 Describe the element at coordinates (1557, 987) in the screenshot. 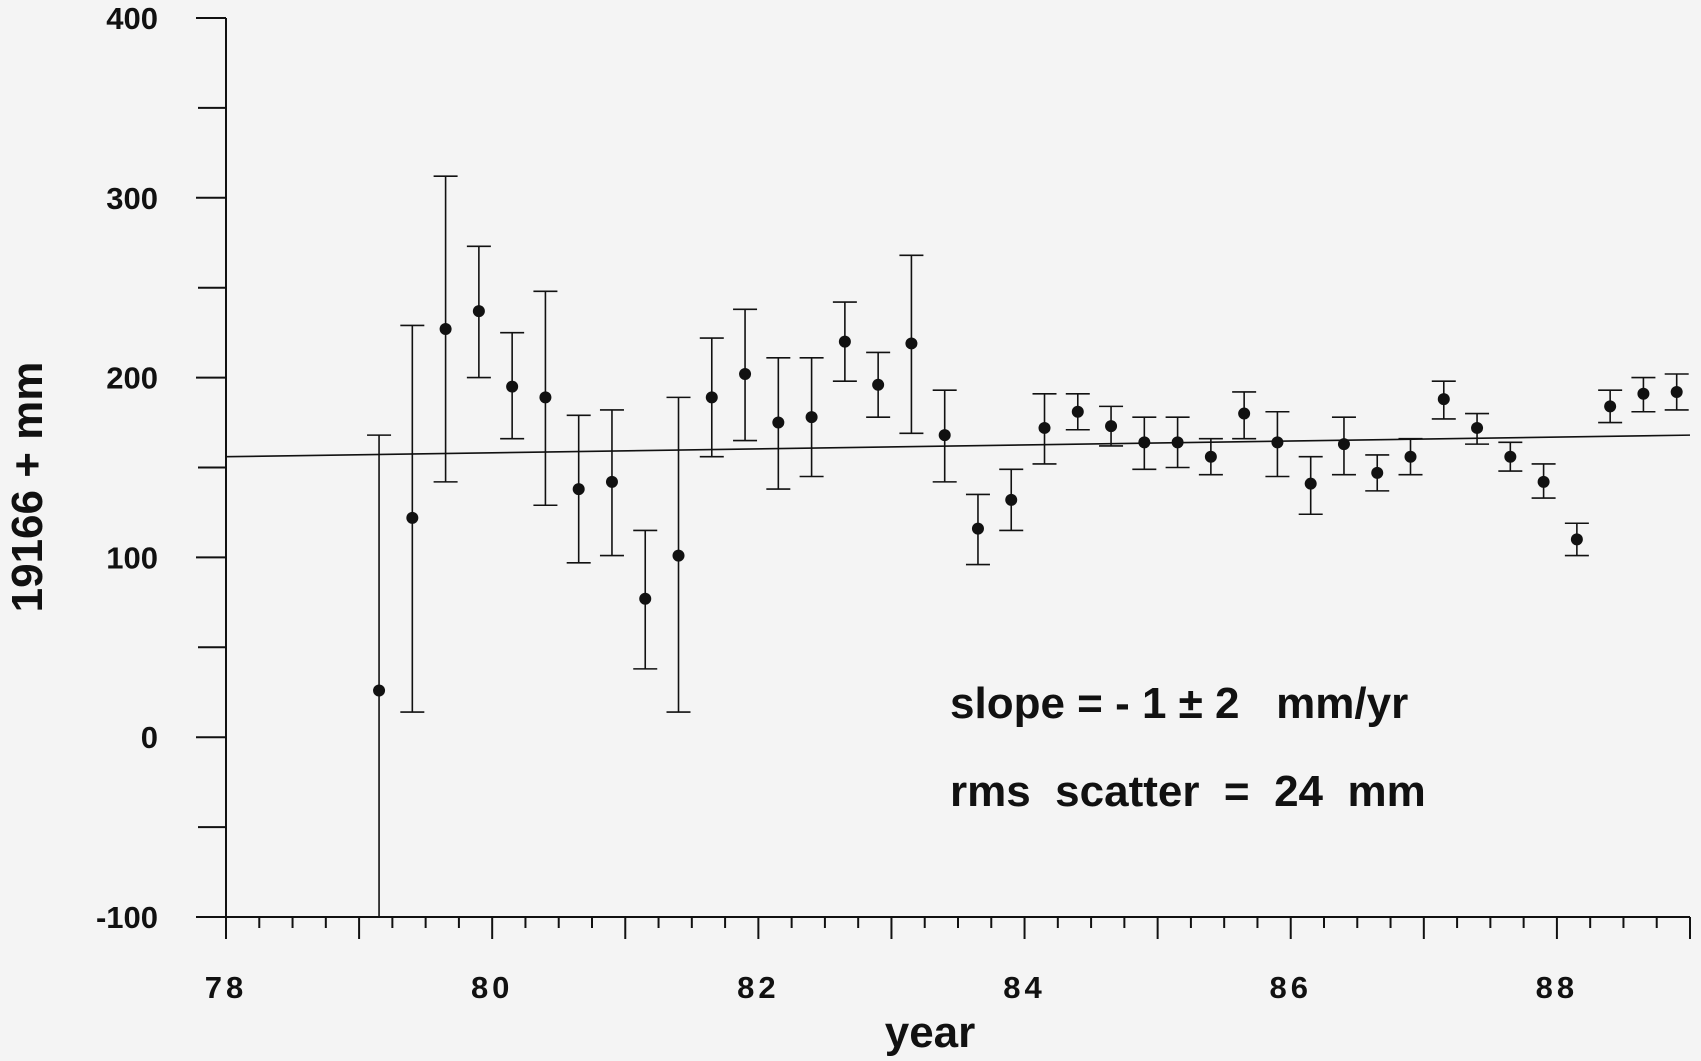

I see `x-tick-label: 88` at that location.